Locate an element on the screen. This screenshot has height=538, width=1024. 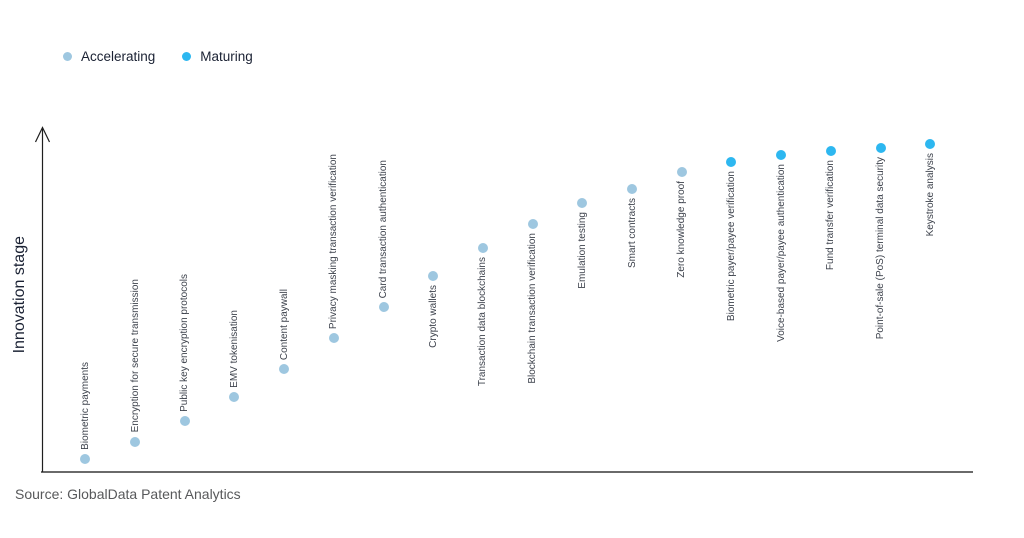
legend-item-accelerating: Accelerating is located at coordinates (109, 56).